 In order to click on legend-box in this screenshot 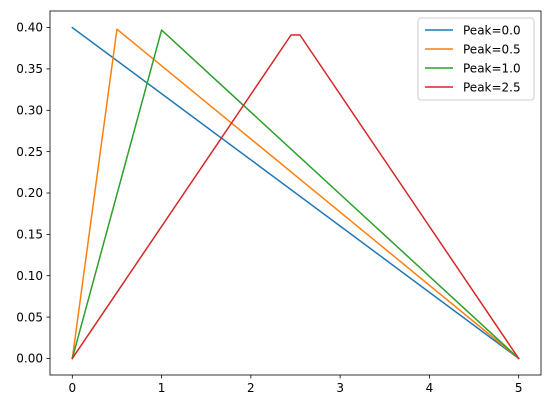, I will do `click(476, 59)`.